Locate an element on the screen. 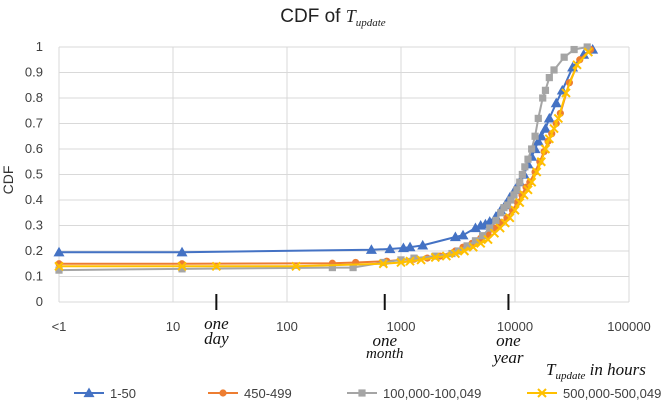 The image size is (667, 402). legend-item-450-499: 450-499 is located at coordinates (250, 393).